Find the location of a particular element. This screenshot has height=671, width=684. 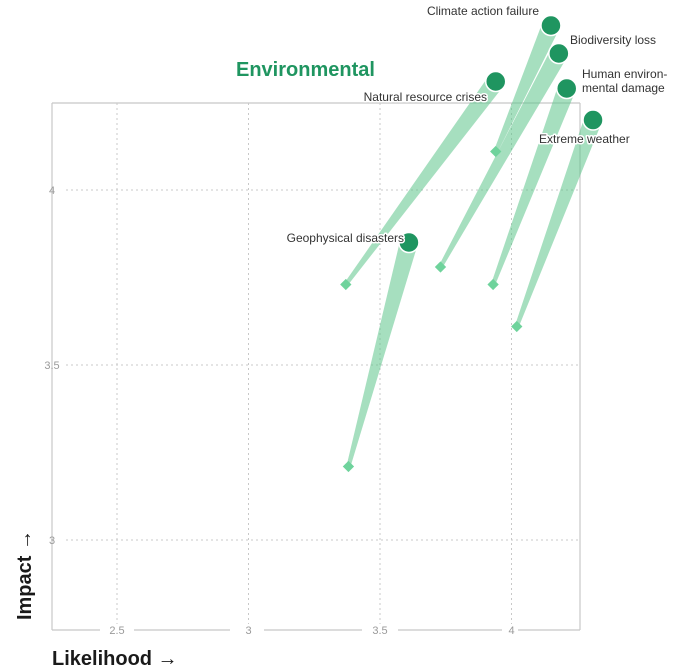

y-axis-title: Impact → is located at coordinates (25, 575).